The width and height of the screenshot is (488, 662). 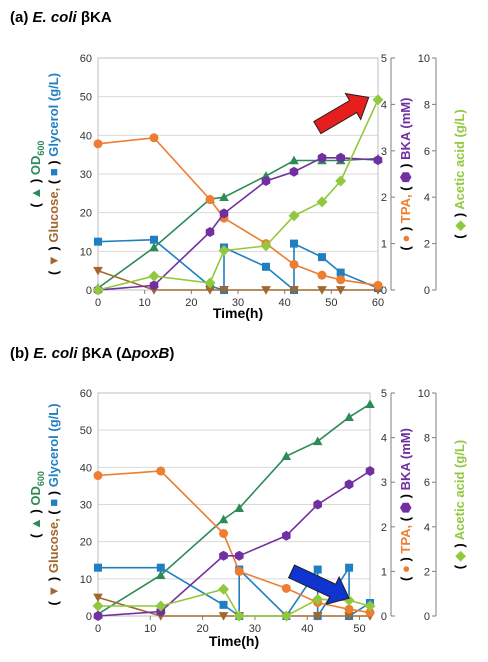 What do you see at coordinates (86, 394) in the screenshot?
I see `y-left-tick-label: 60` at bounding box center [86, 394].